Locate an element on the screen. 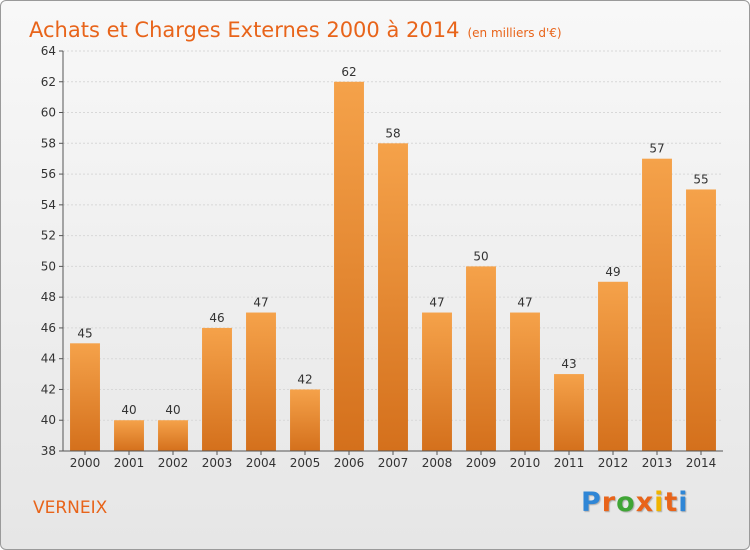  value-label-2008: 47 is located at coordinates (436, 303).